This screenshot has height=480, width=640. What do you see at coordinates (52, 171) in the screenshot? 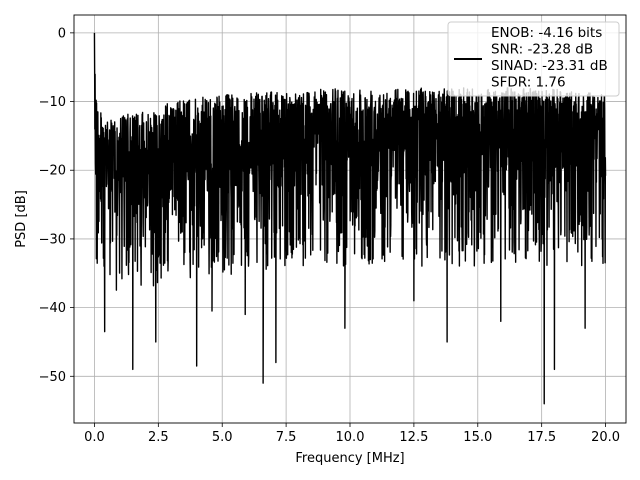
I see `y-tick-label: −20` at bounding box center [52, 171].